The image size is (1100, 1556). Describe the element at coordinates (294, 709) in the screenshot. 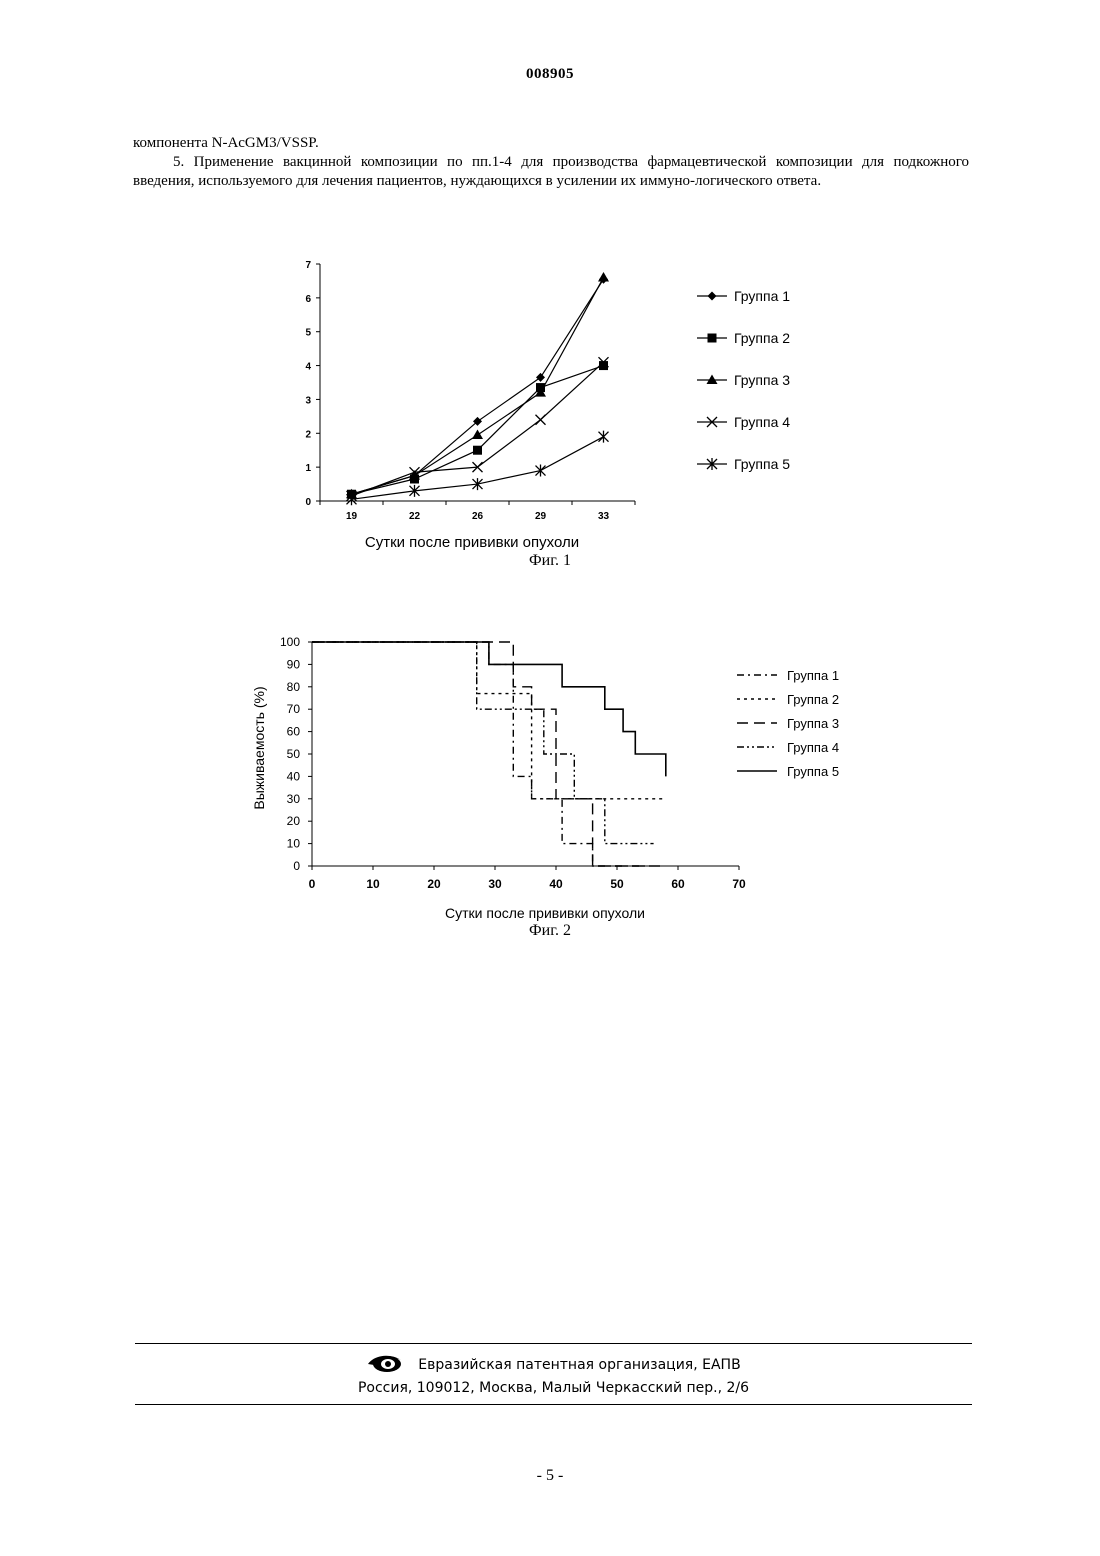

I see `figure-2-y-tick-label: 70` at that location.